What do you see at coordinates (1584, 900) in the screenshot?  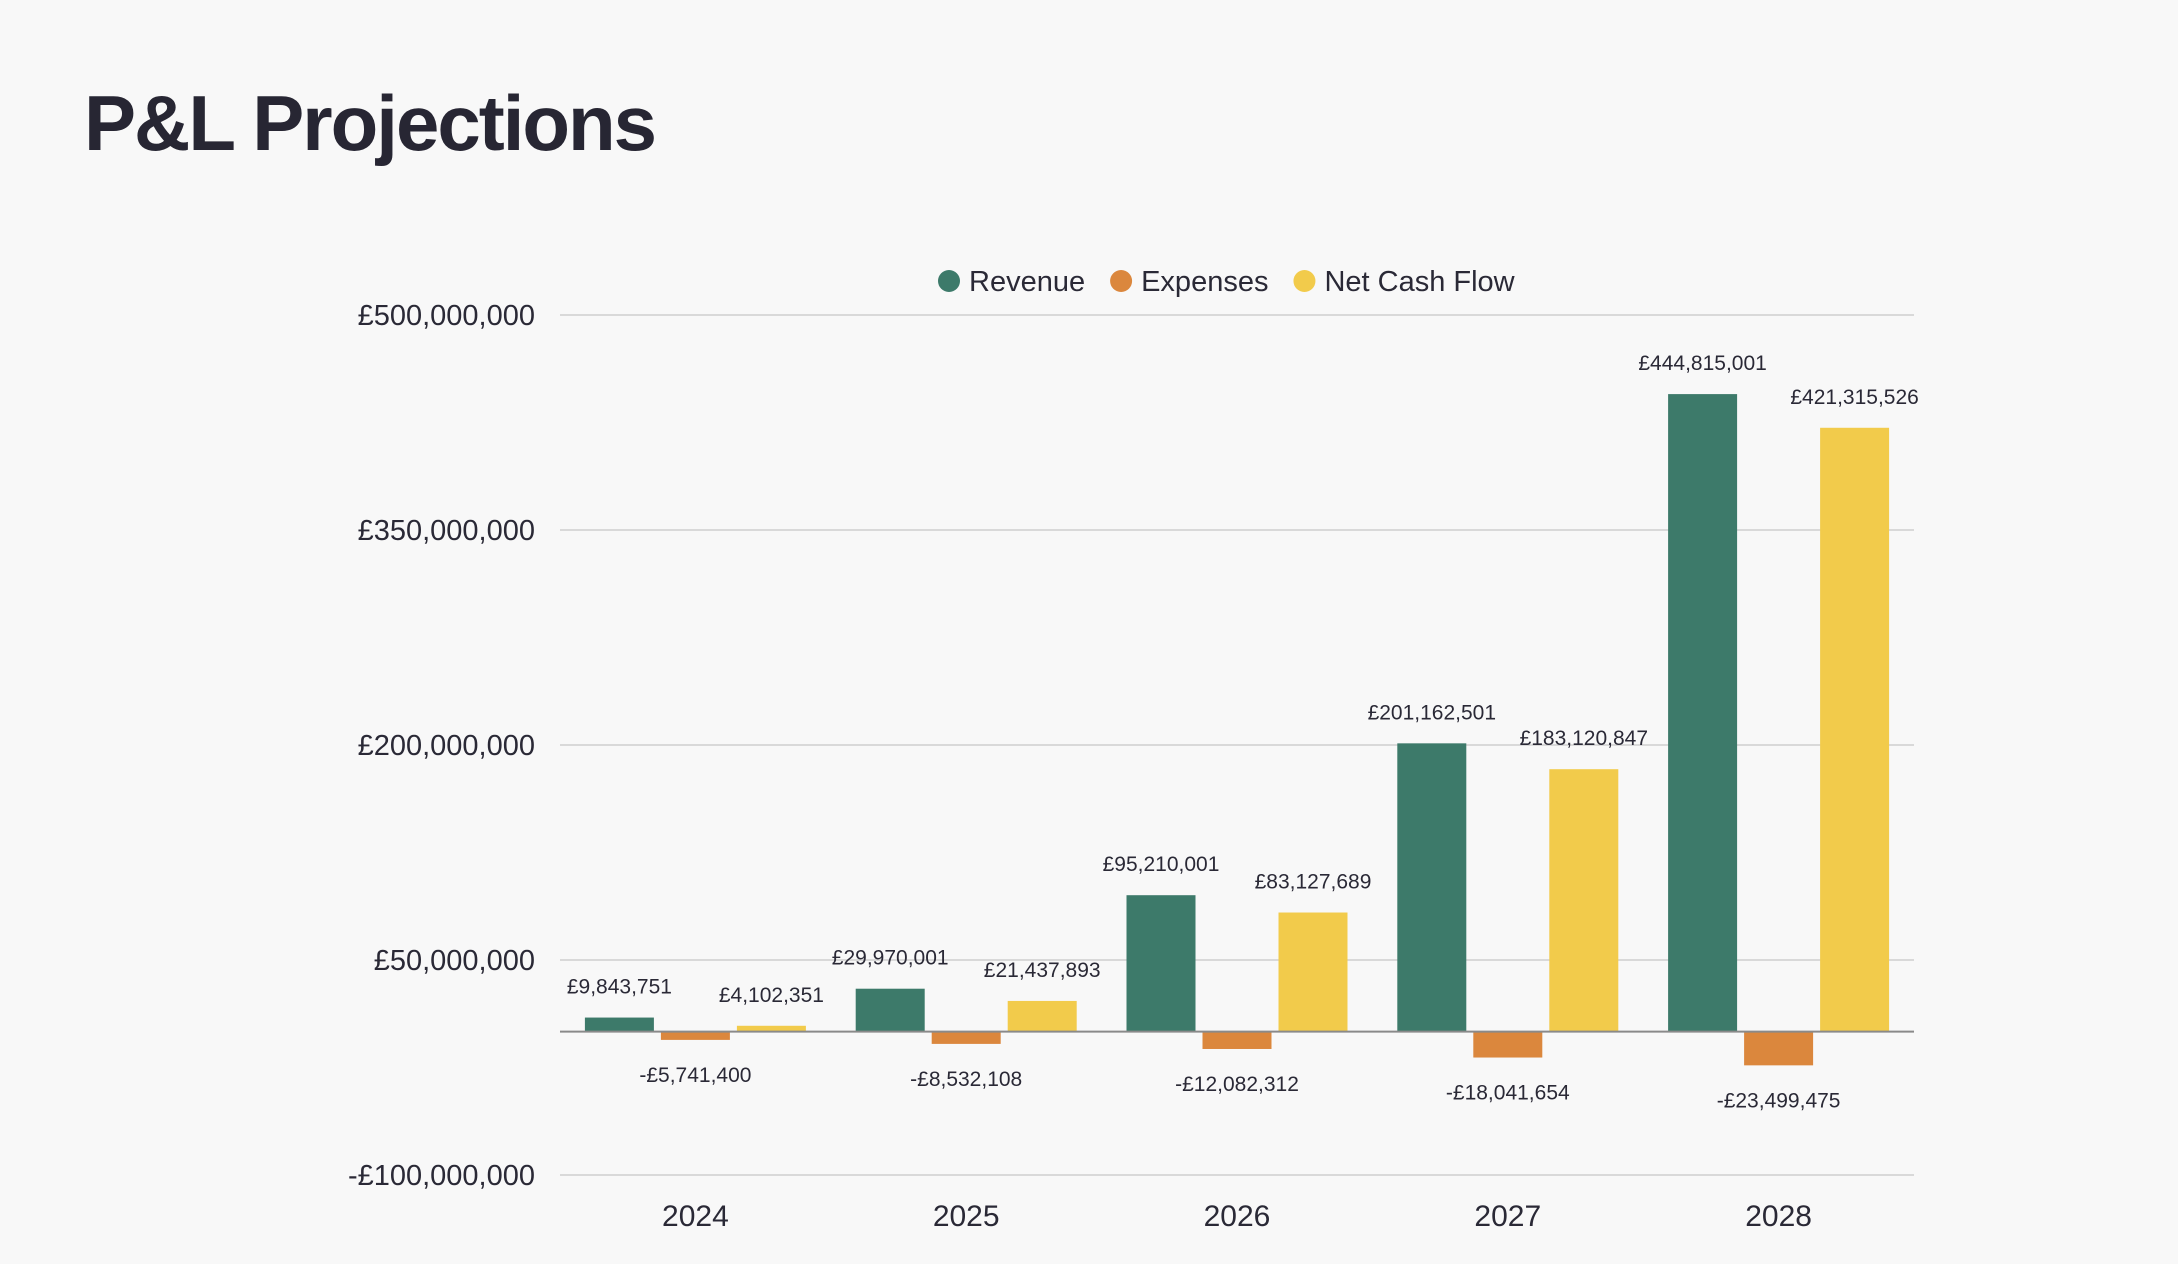 I see `bar-net-cash-flow-2027` at bounding box center [1584, 900].